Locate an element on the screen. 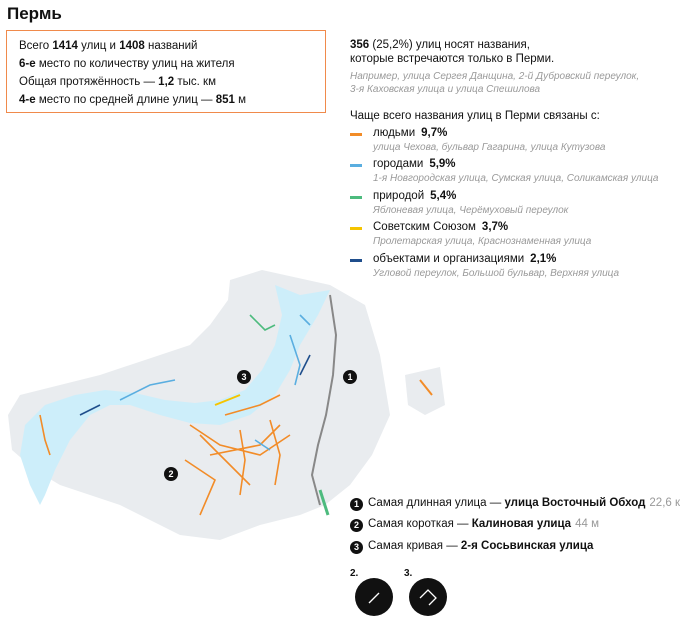 The image size is (680, 633). shortest-street-shape is located at coordinates (374, 597).